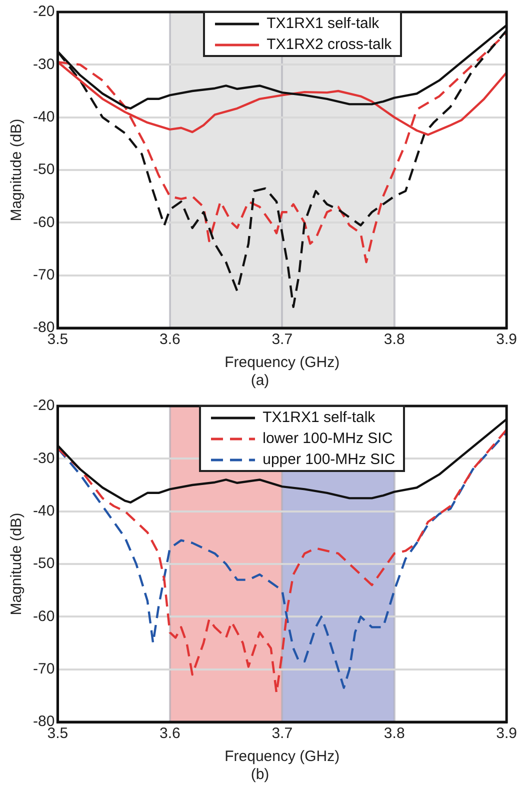 This screenshot has width=520, height=808. I want to click on text: (a), so click(260, 381).